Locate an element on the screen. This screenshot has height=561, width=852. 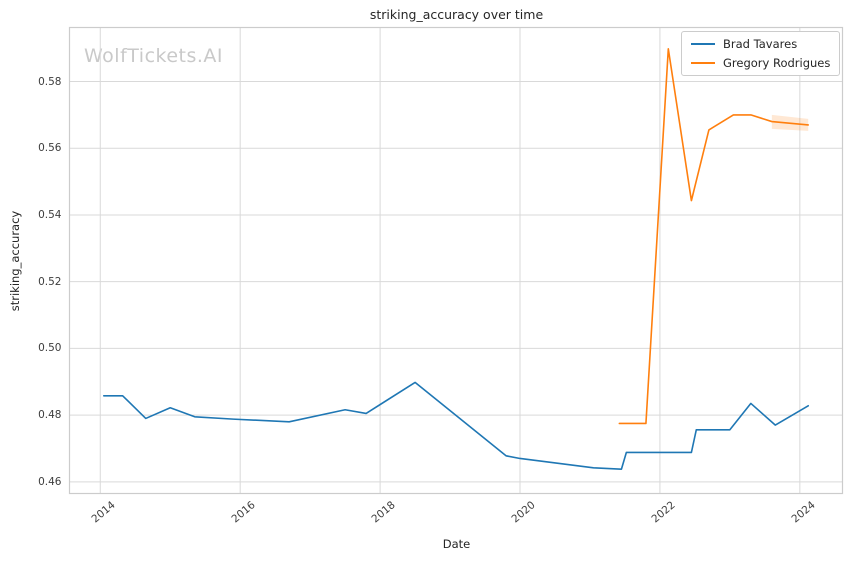
y-tick-label: 0.48 is located at coordinates (50, 415).